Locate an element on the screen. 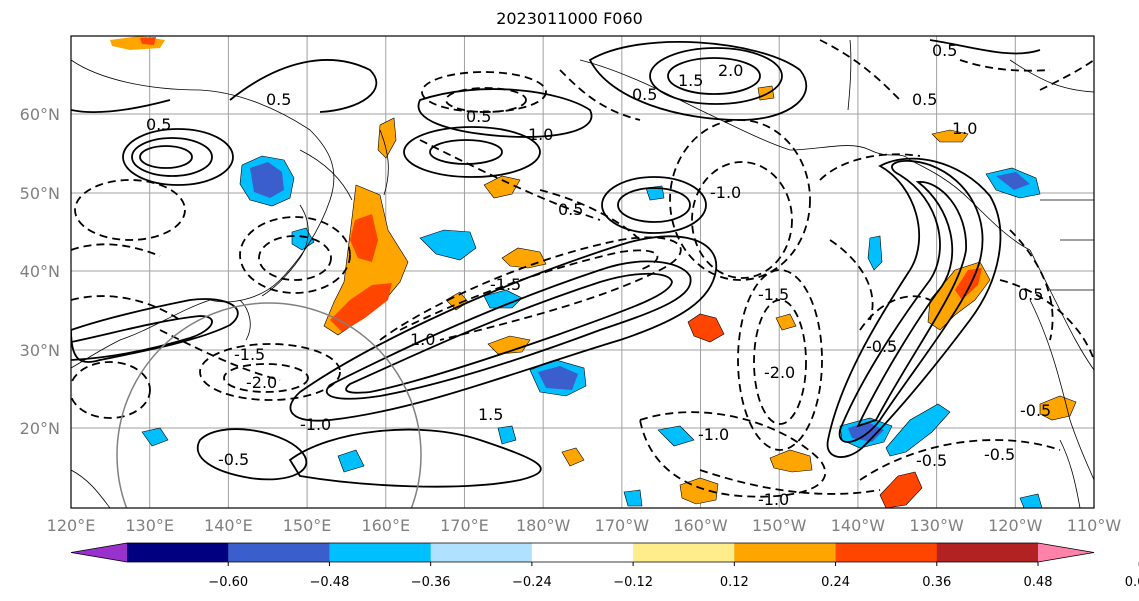  shade-lightblue-160w is located at coordinates (676, 436).